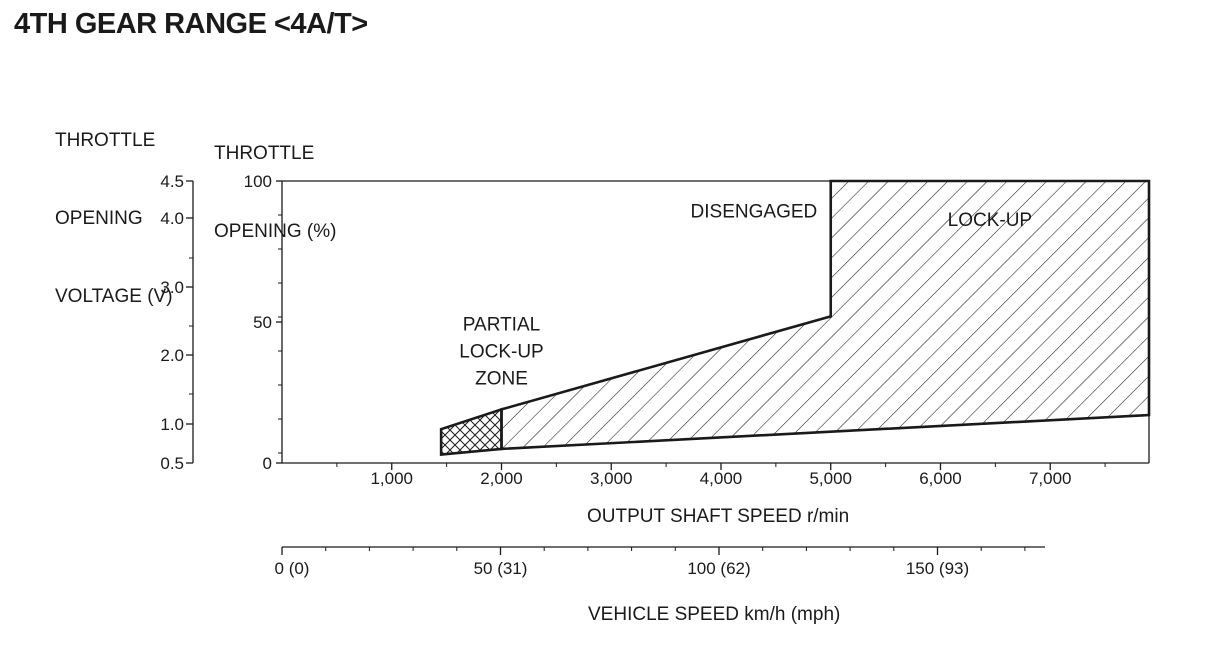 The image size is (1216, 662). Describe the element at coordinates (1050, 478) in the screenshot. I see `x-tick-label: 7,000` at that location.